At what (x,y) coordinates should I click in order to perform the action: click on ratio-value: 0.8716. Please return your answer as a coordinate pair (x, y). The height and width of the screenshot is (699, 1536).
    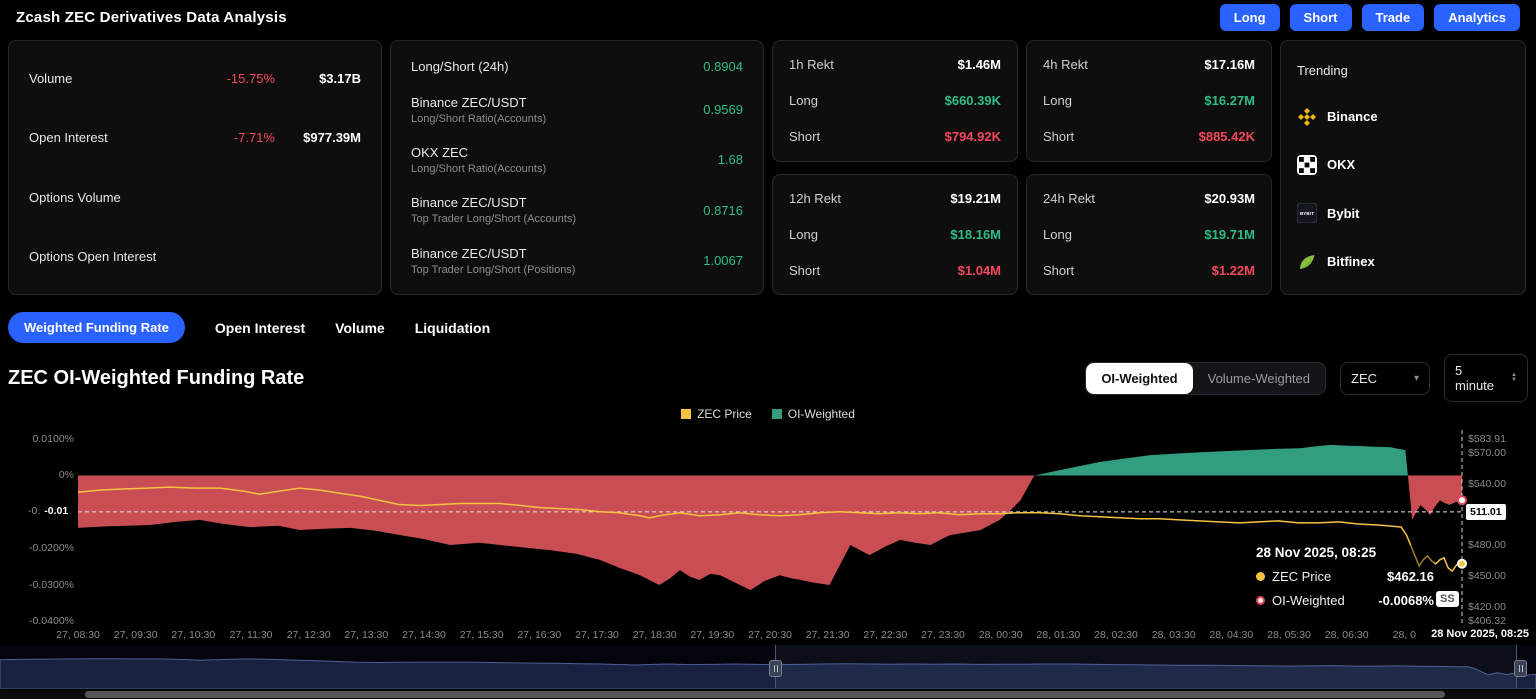
    Looking at the image, I should click on (723, 210).